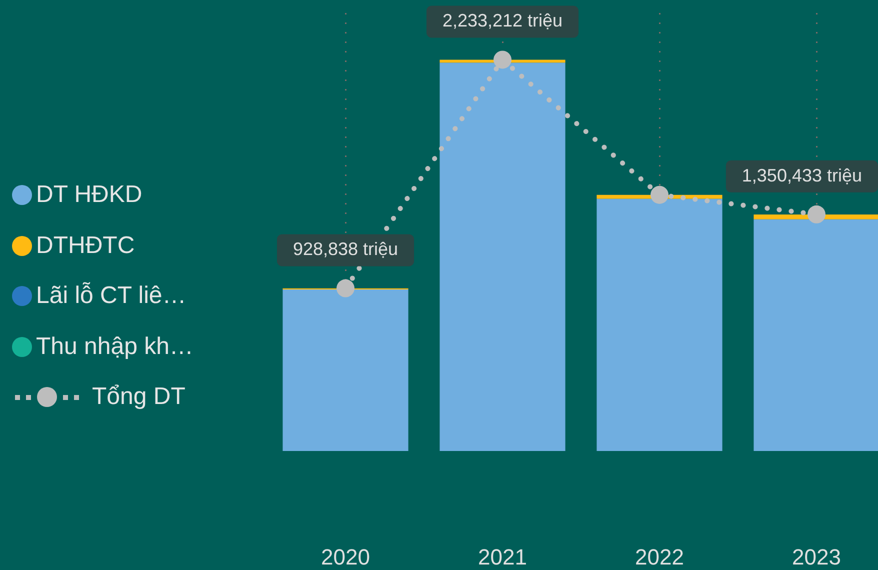 Image resolution: width=878 pixels, height=570 pixels. Describe the element at coordinates (89, 195) in the screenshot. I see `legend-label: DT HĐKD` at that location.